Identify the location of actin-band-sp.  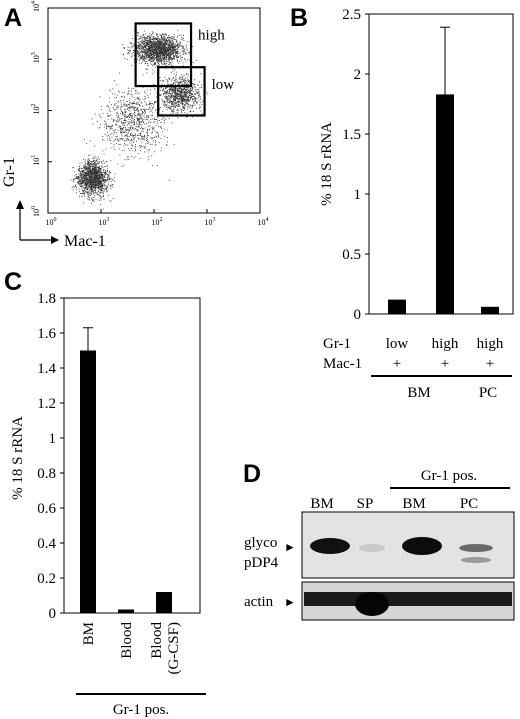
(372, 604).